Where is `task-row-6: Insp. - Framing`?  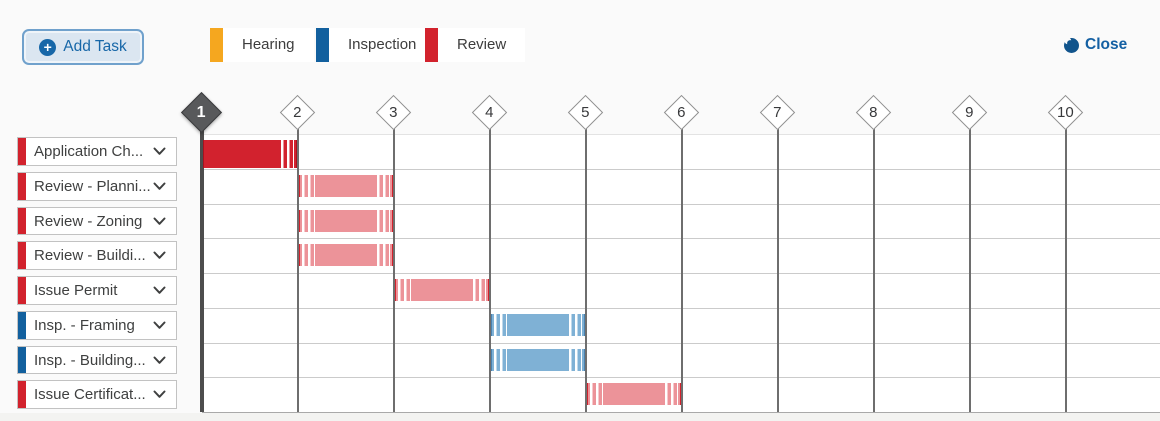 task-row-6: Insp. - Framing is located at coordinates (97, 325).